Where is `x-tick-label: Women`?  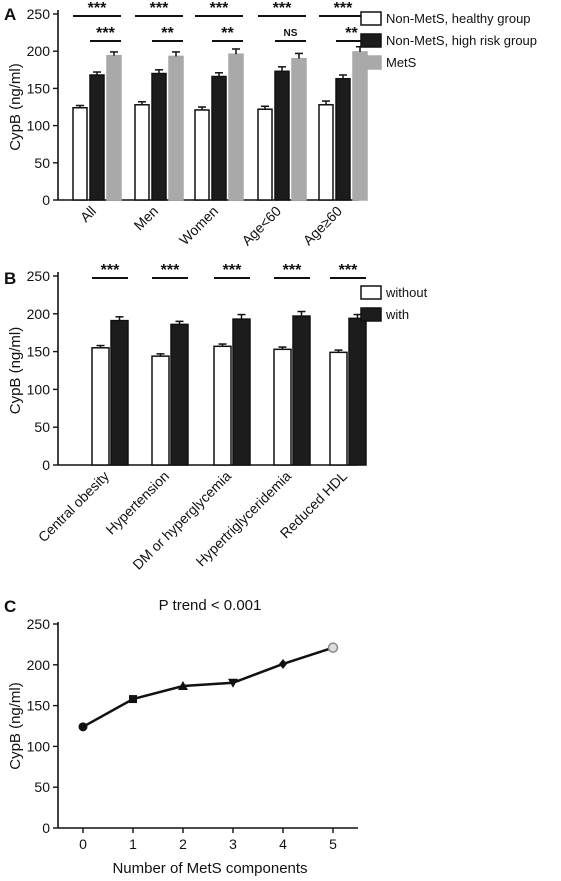 x-tick-label: Women is located at coordinates (198, 225).